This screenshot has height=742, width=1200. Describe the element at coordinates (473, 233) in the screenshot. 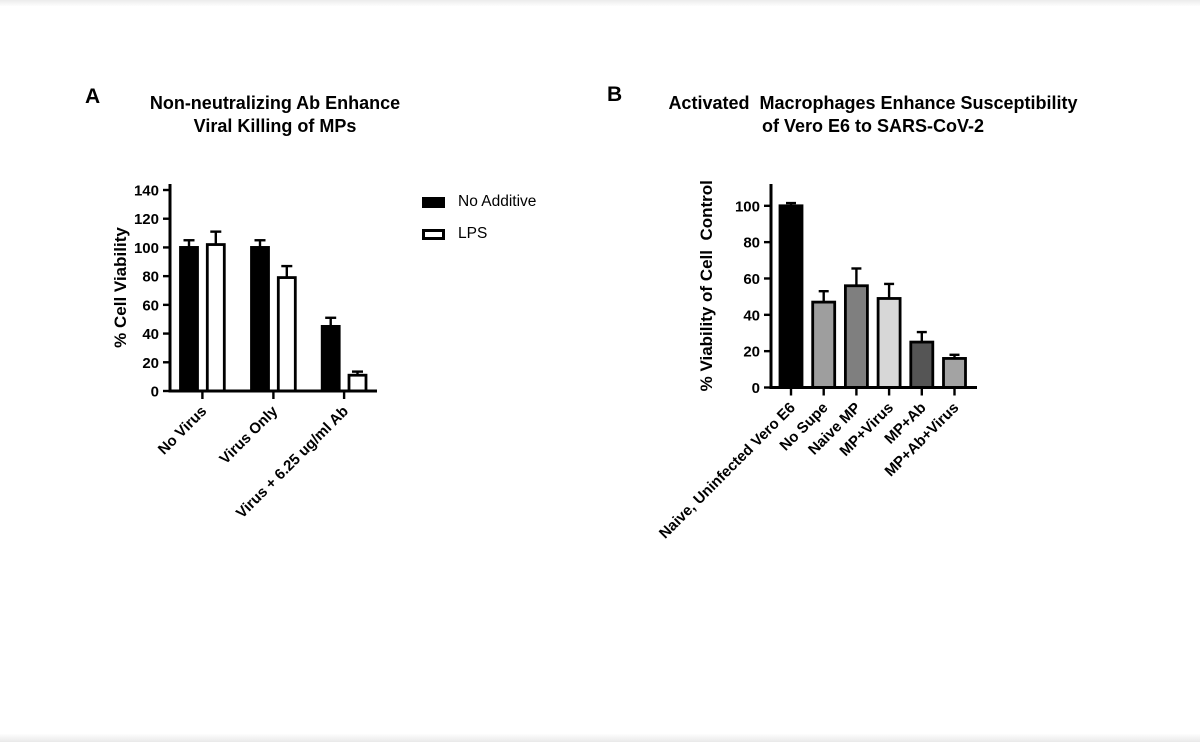

I see `legend-label-lps: LPS` at that location.